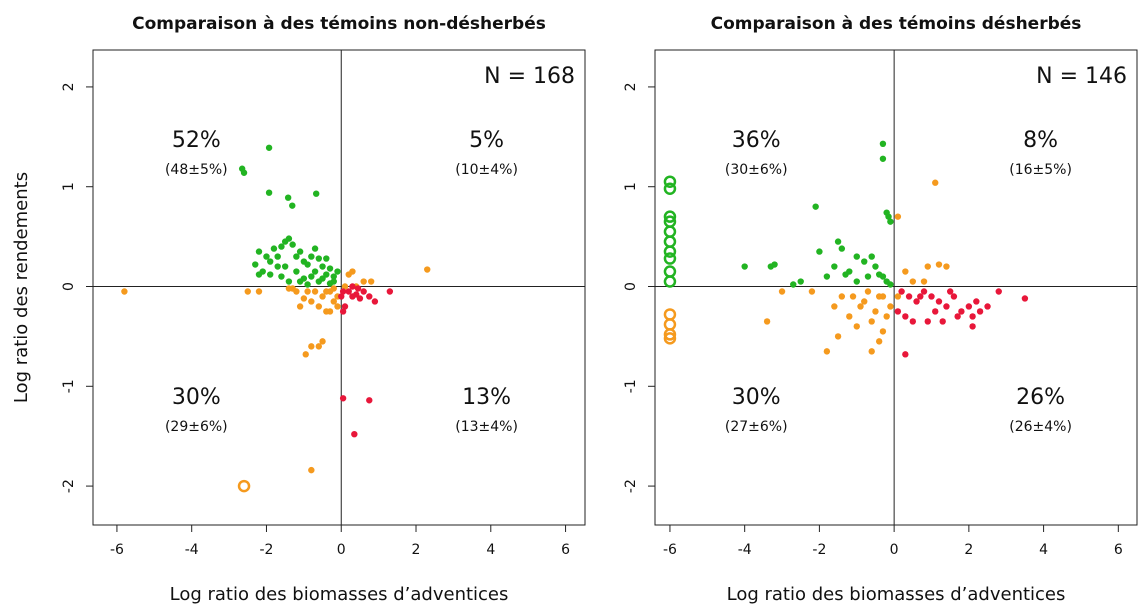  What do you see at coordinates (486, 427) in the screenshot?
I see `quadrant-interval: (13±4%)` at bounding box center [486, 427].